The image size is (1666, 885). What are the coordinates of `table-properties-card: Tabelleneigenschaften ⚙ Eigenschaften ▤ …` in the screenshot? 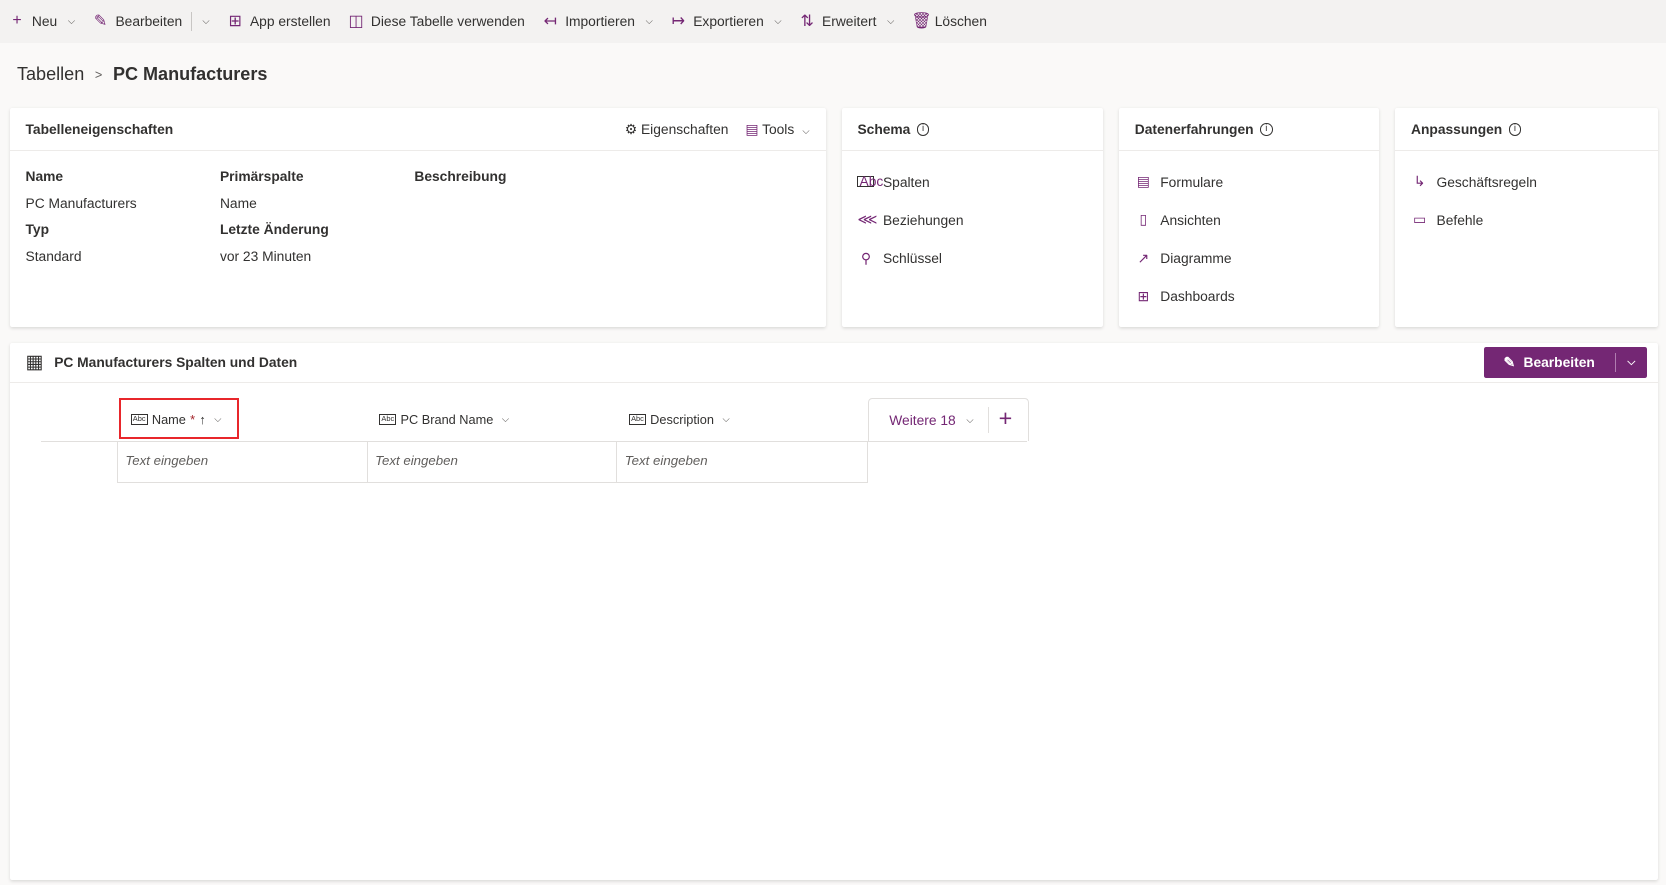 It's located at (417, 218).